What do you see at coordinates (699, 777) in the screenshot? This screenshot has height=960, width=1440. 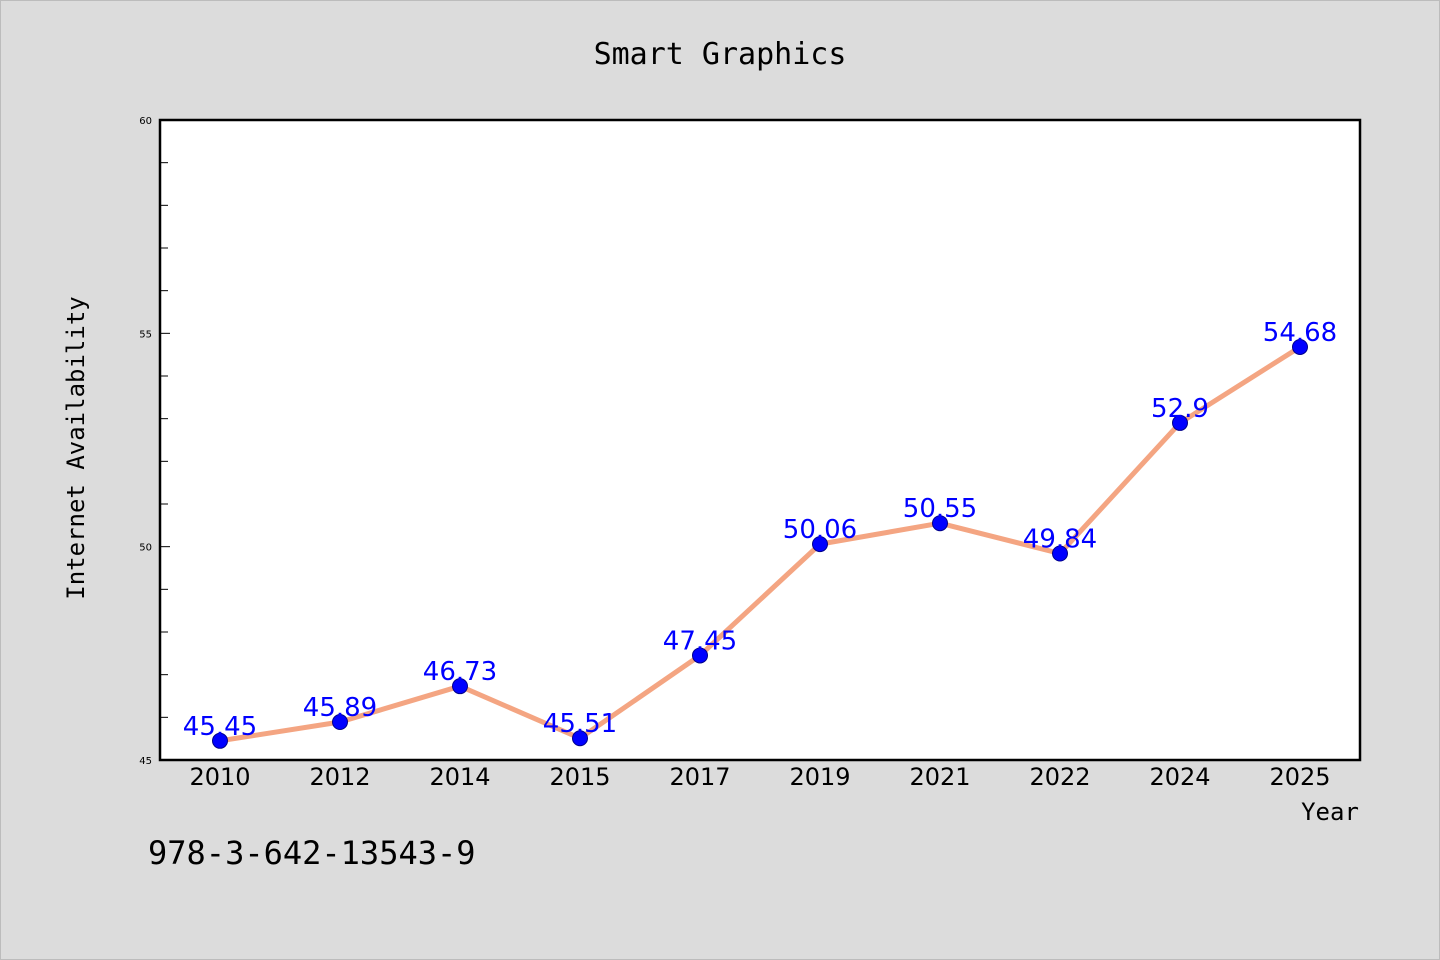 I see `x-tick-label: 2017` at bounding box center [699, 777].